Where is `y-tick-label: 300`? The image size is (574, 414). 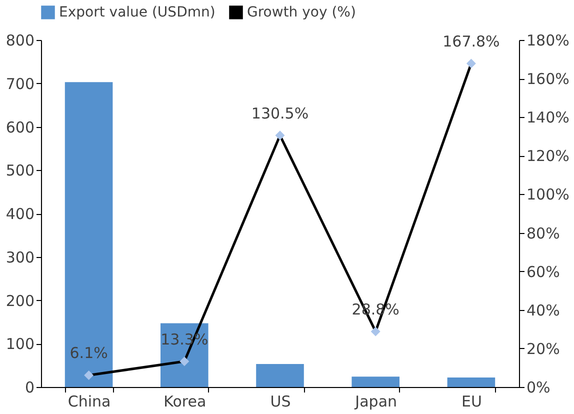
y-tick-label: 300 is located at coordinates (20, 257).